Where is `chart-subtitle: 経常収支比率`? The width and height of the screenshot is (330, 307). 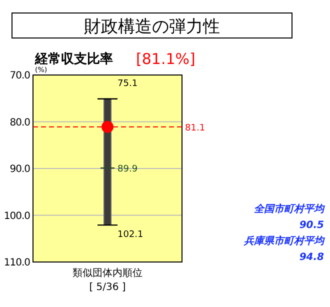 chart-subtitle: 経常収支比率 is located at coordinates (73, 59).